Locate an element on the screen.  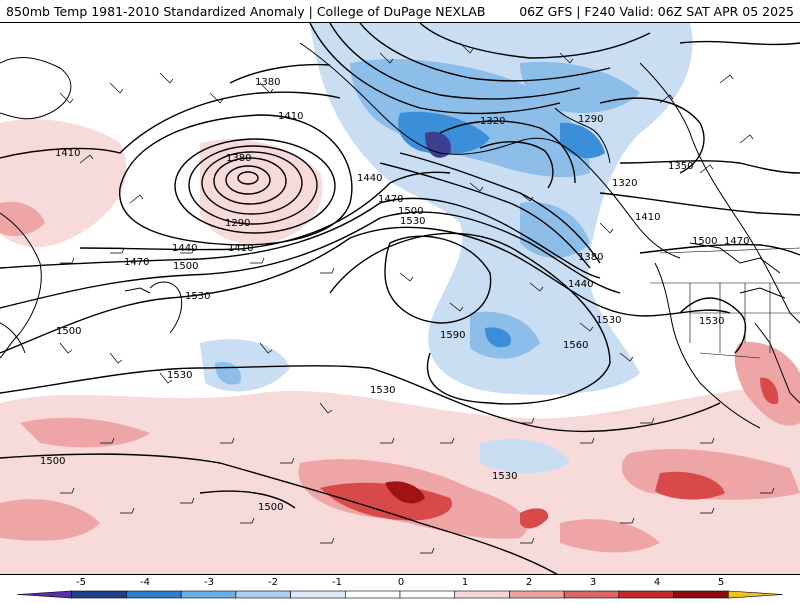
colorbar-tick: 2 is located at coordinates (529, 582).